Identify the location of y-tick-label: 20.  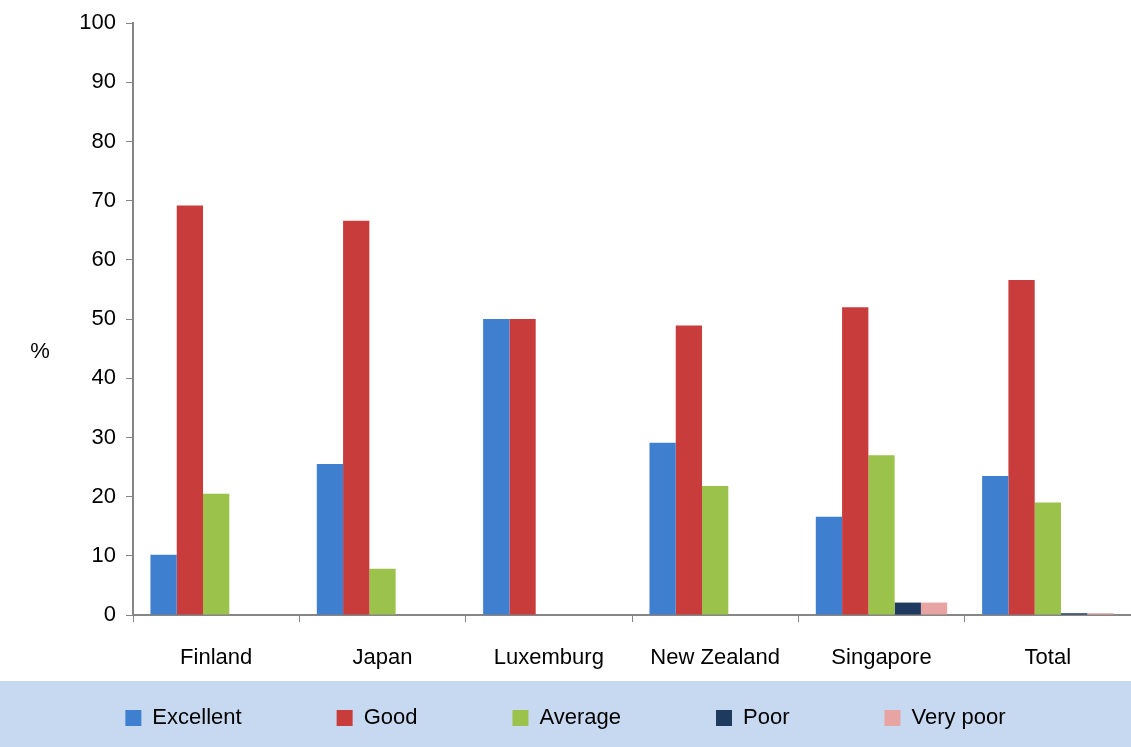
(103, 495).